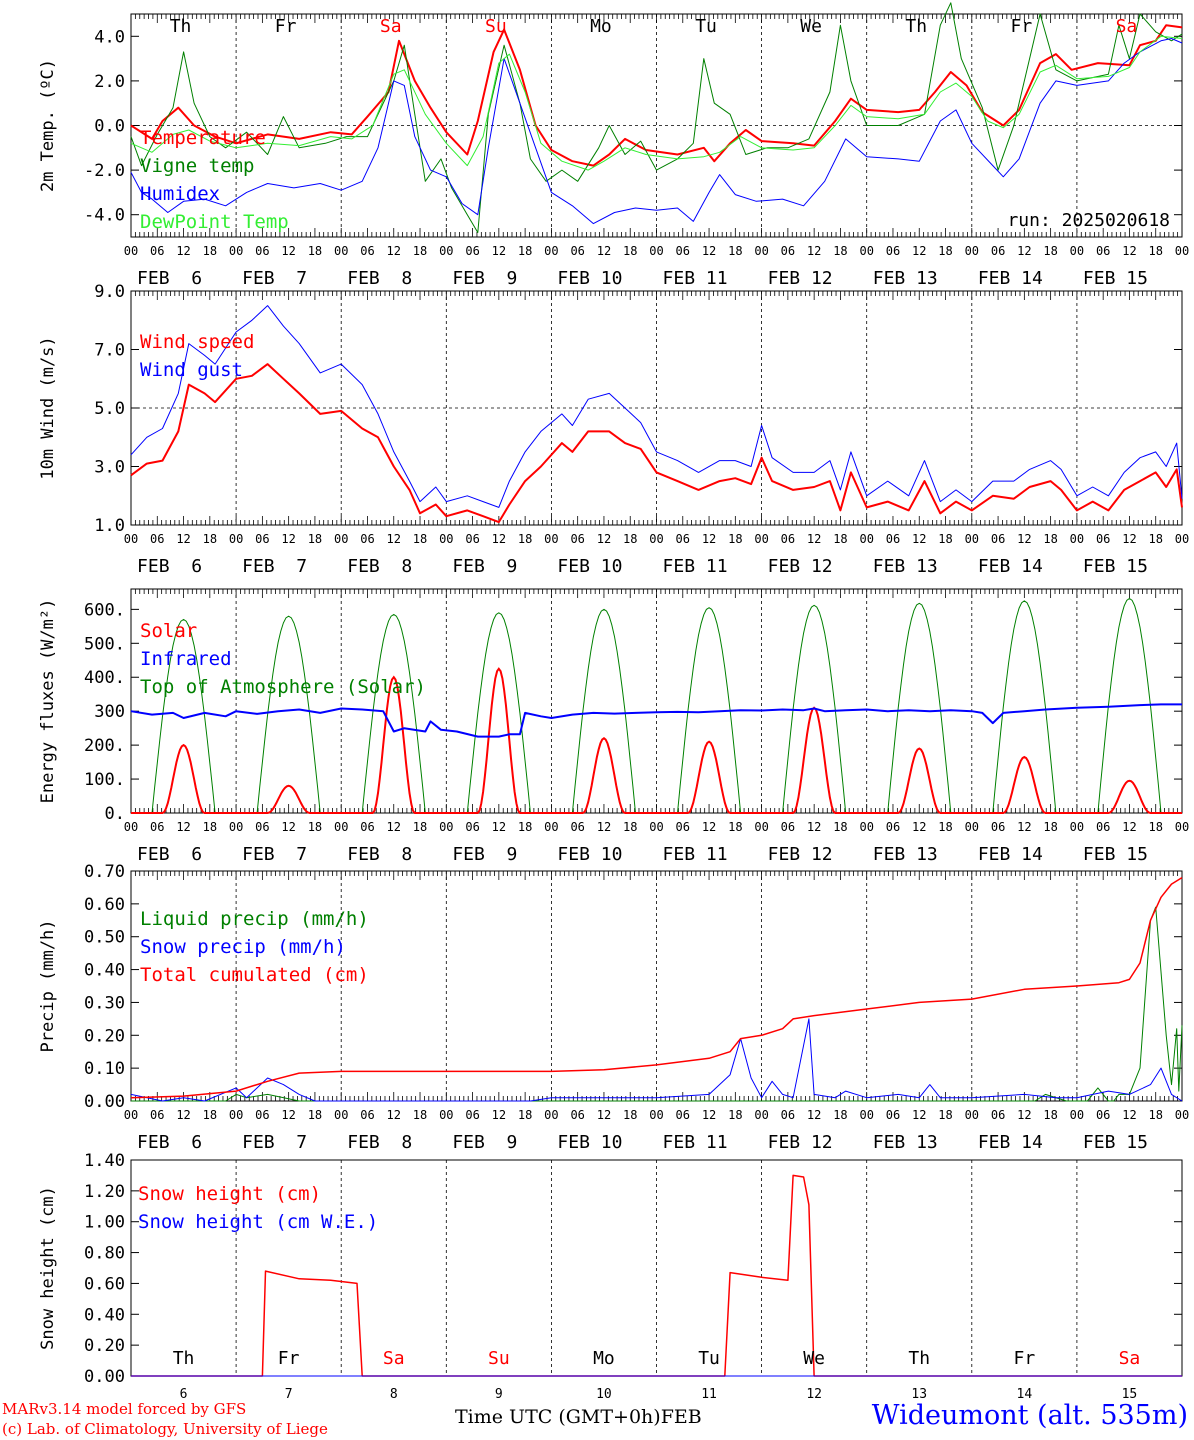 Image resolution: width=1194 pixels, height=1440 pixels. I want to click on legend-snow-height-cm-w-e: Snow height (cm W.E.), so click(258, 1222).